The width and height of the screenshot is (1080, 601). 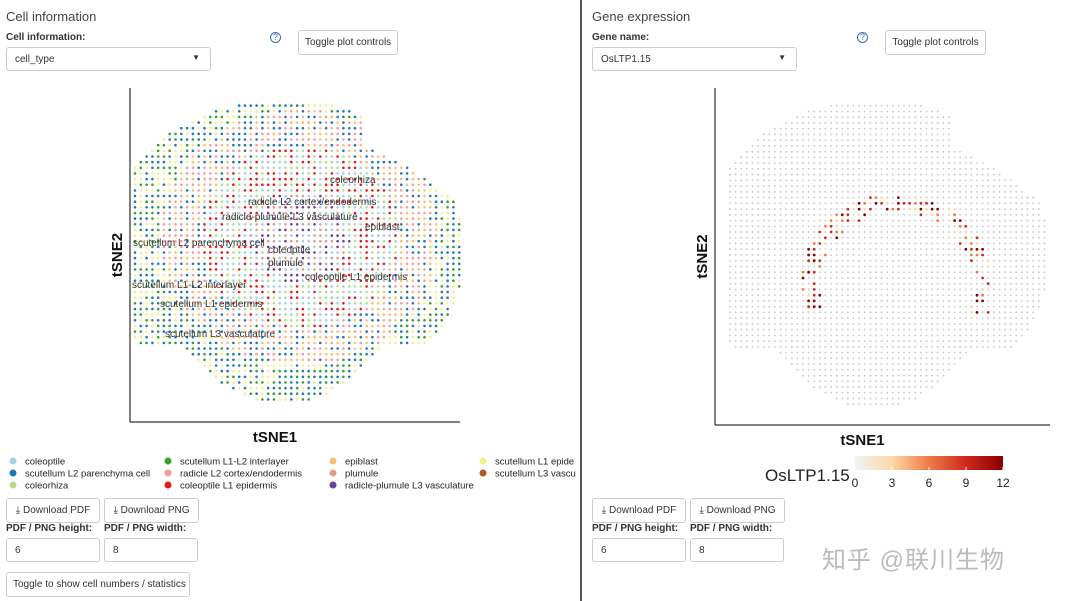 What do you see at coordinates (855, 483) in the screenshot?
I see `colorbar-tick-label: 0` at bounding box center [855, 483].